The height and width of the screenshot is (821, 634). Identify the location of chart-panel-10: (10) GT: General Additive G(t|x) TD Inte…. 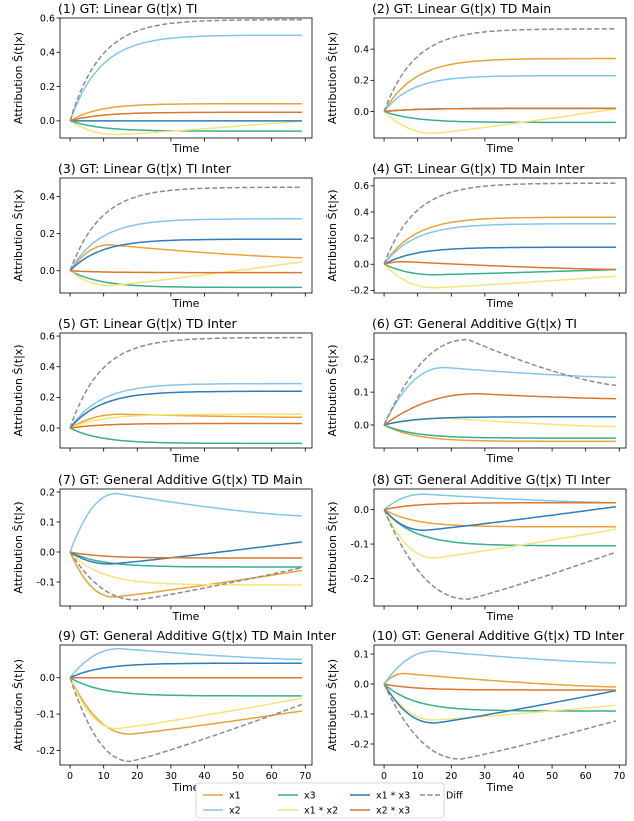
(476, 711).